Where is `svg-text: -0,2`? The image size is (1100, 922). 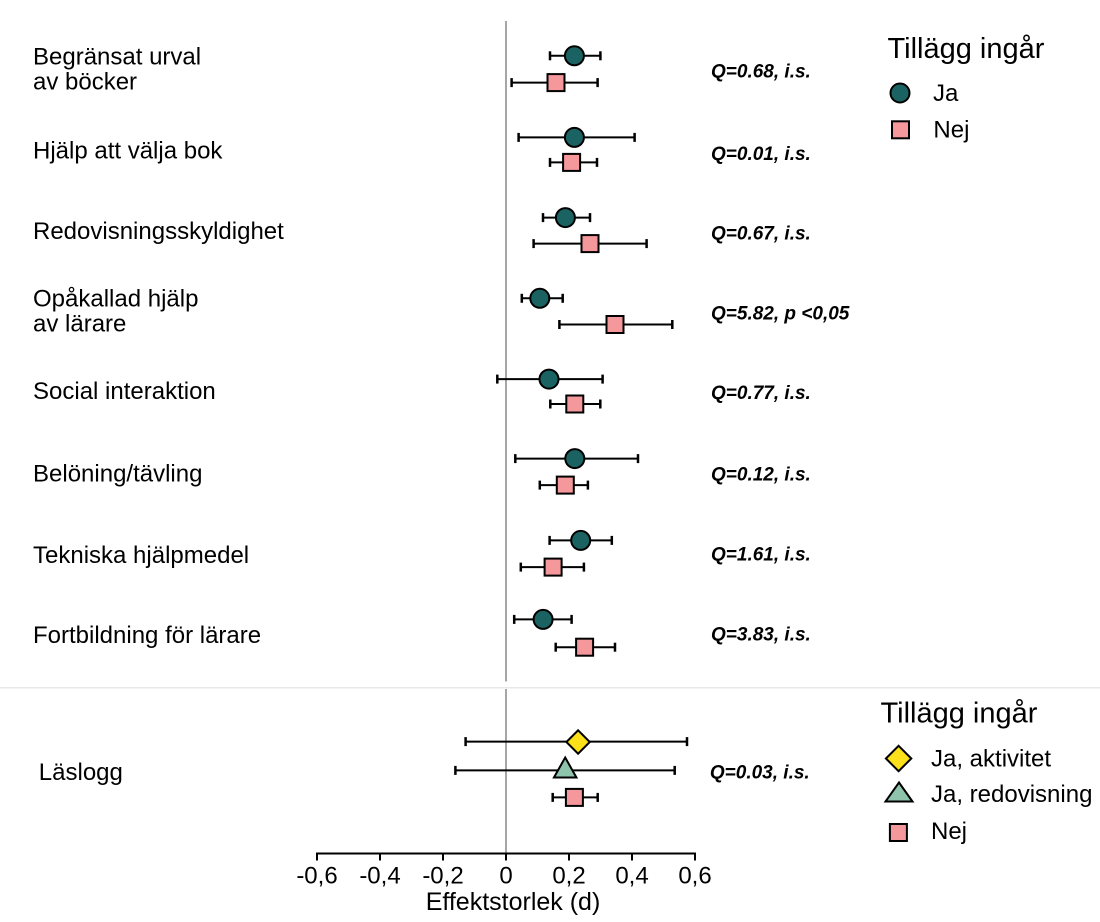 svg-text: -0,2 is located at coordinates (442, 876).